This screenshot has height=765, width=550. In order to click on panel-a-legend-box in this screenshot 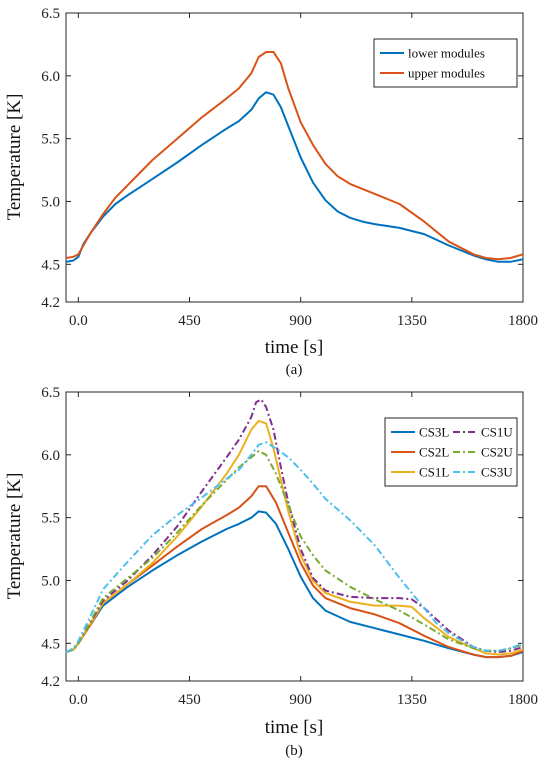, I will do `click(445, 63)`.